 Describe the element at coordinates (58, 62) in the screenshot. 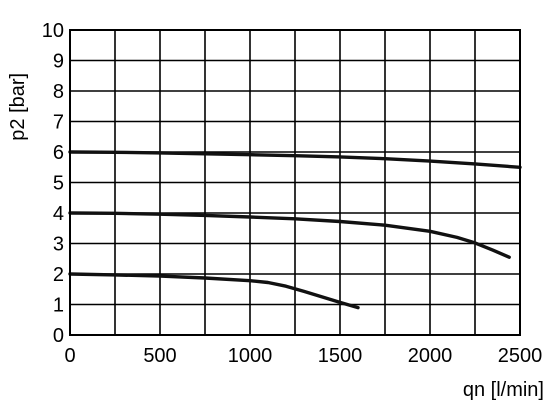

I see `y-tick-label: 9` at that location.